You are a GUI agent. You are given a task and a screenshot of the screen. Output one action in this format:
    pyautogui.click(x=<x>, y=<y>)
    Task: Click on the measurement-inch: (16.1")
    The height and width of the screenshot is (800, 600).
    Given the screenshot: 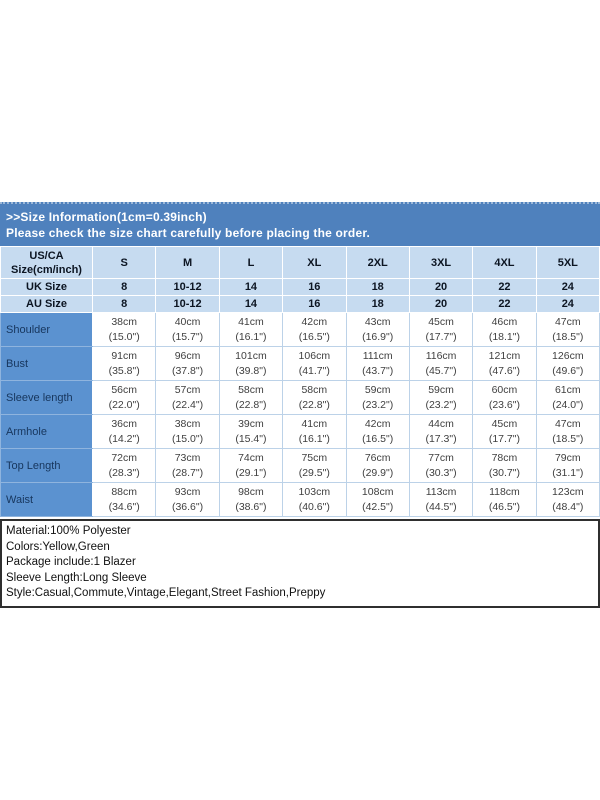 What is the action you would take?
    pyautogui.click(x=314, y=438)
    